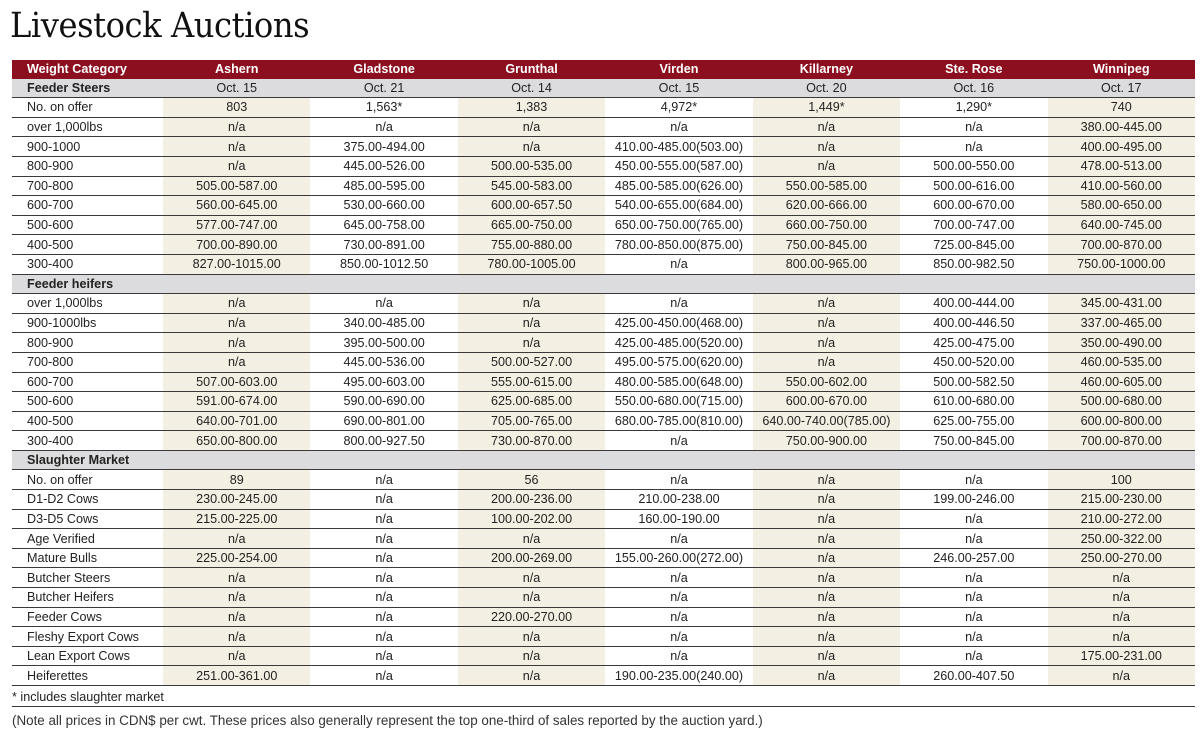 This screenshot has width=1200, height=741. I want to click on price-cell: 1,290*, so click(974, 107).